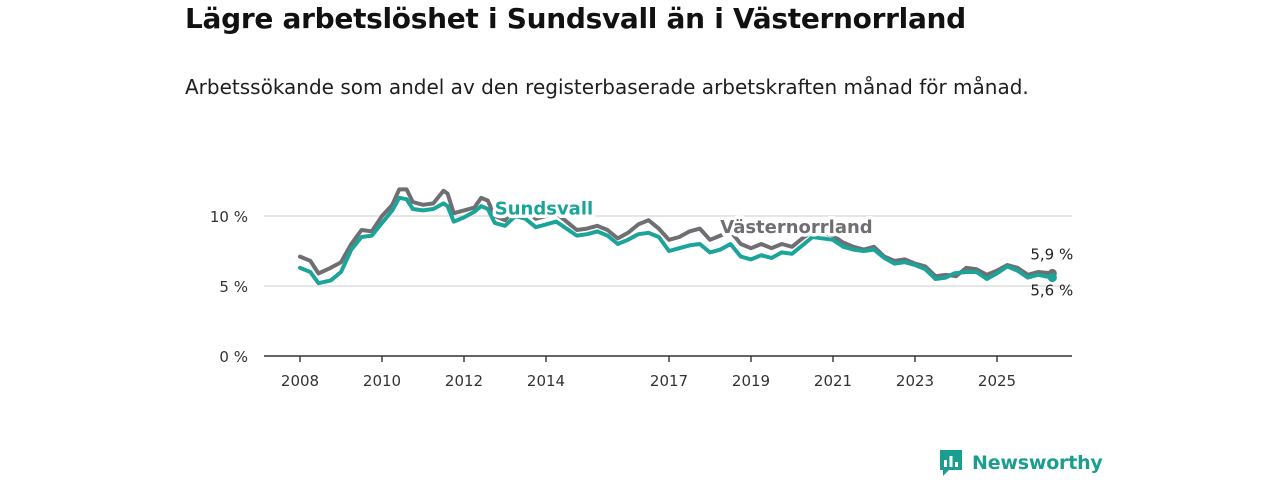  I want to click on gridlines, so click(668, 251).